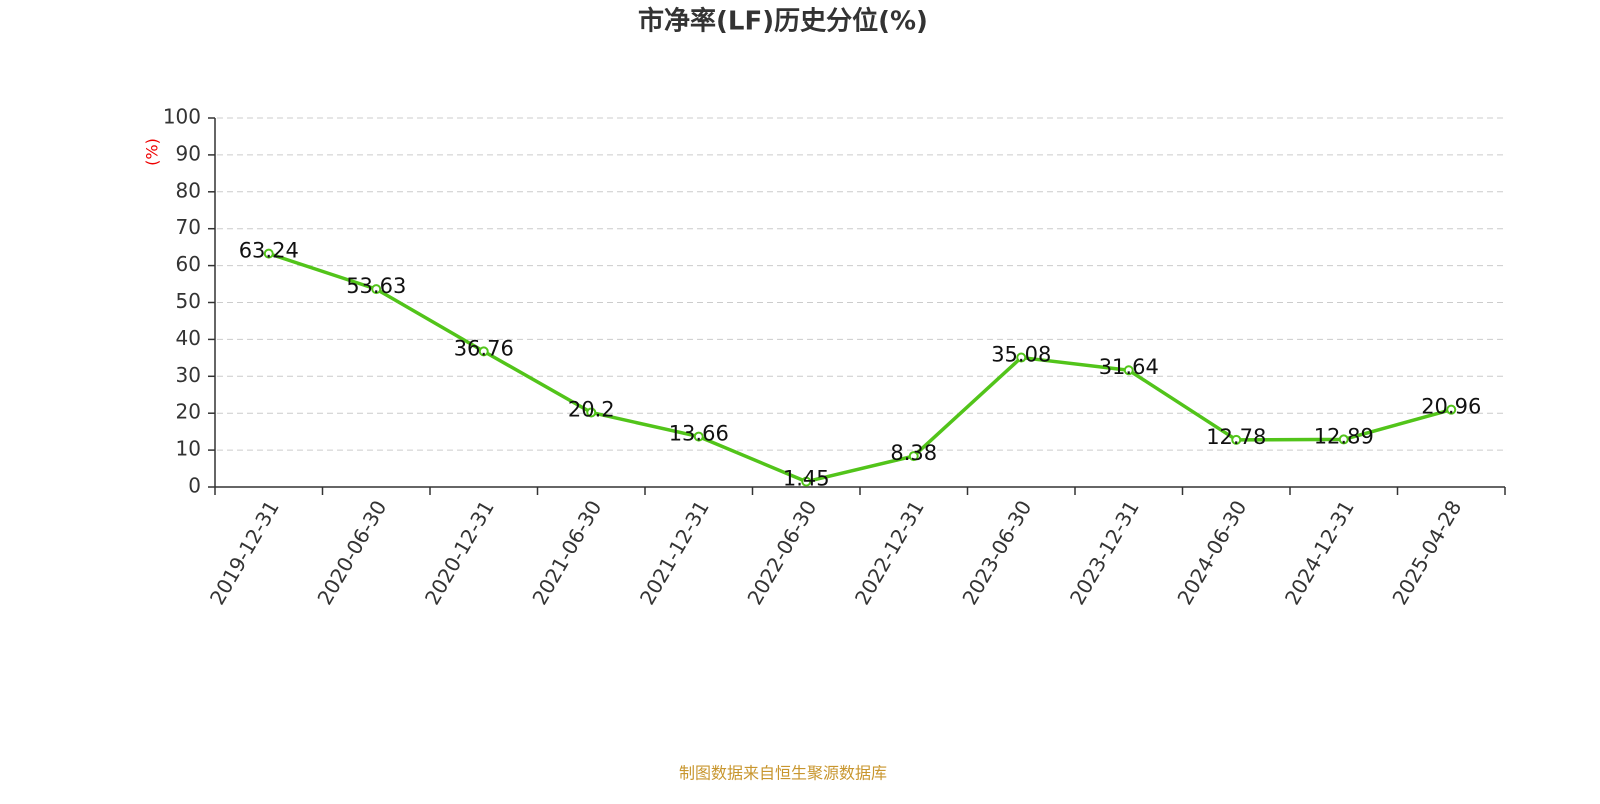  I want to click on y-tick-label: 0, so click(194, 486).